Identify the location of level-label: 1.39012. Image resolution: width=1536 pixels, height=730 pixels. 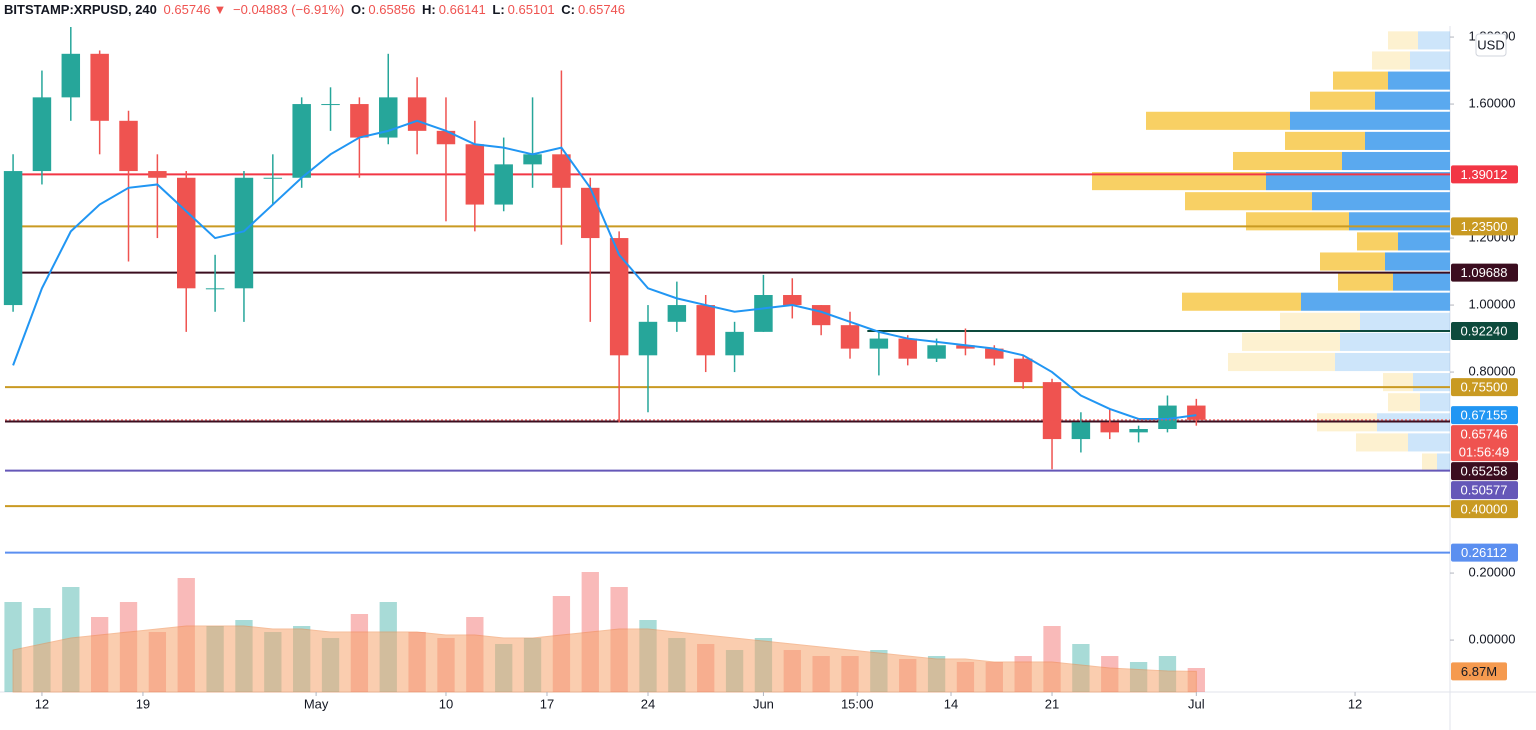
(1484, 174).